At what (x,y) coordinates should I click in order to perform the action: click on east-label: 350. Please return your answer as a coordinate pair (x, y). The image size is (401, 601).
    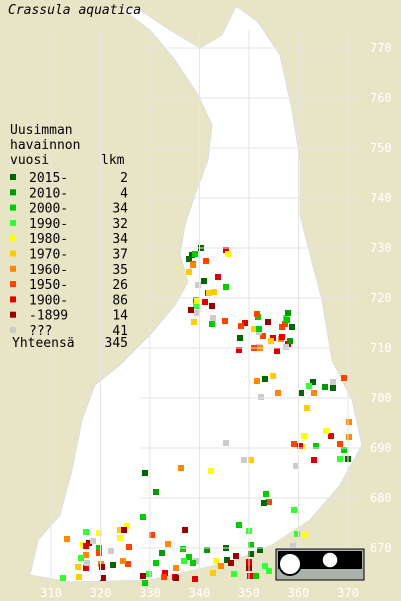
    Looking at the image, I should click on (249, 593).